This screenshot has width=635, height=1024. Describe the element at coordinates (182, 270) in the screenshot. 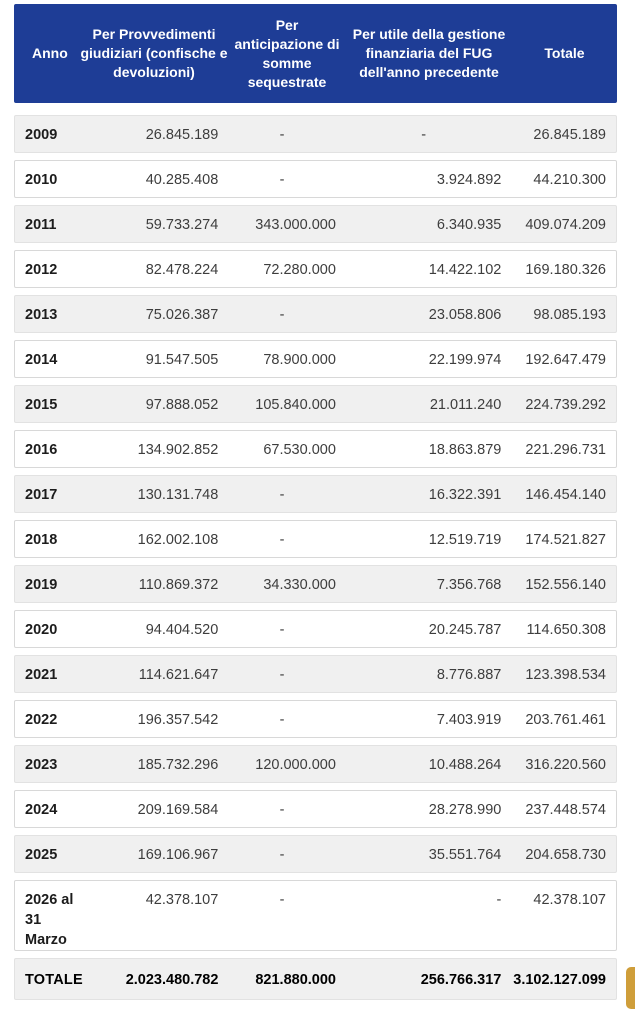

I see `value-cell: 82.478.224` at that location.